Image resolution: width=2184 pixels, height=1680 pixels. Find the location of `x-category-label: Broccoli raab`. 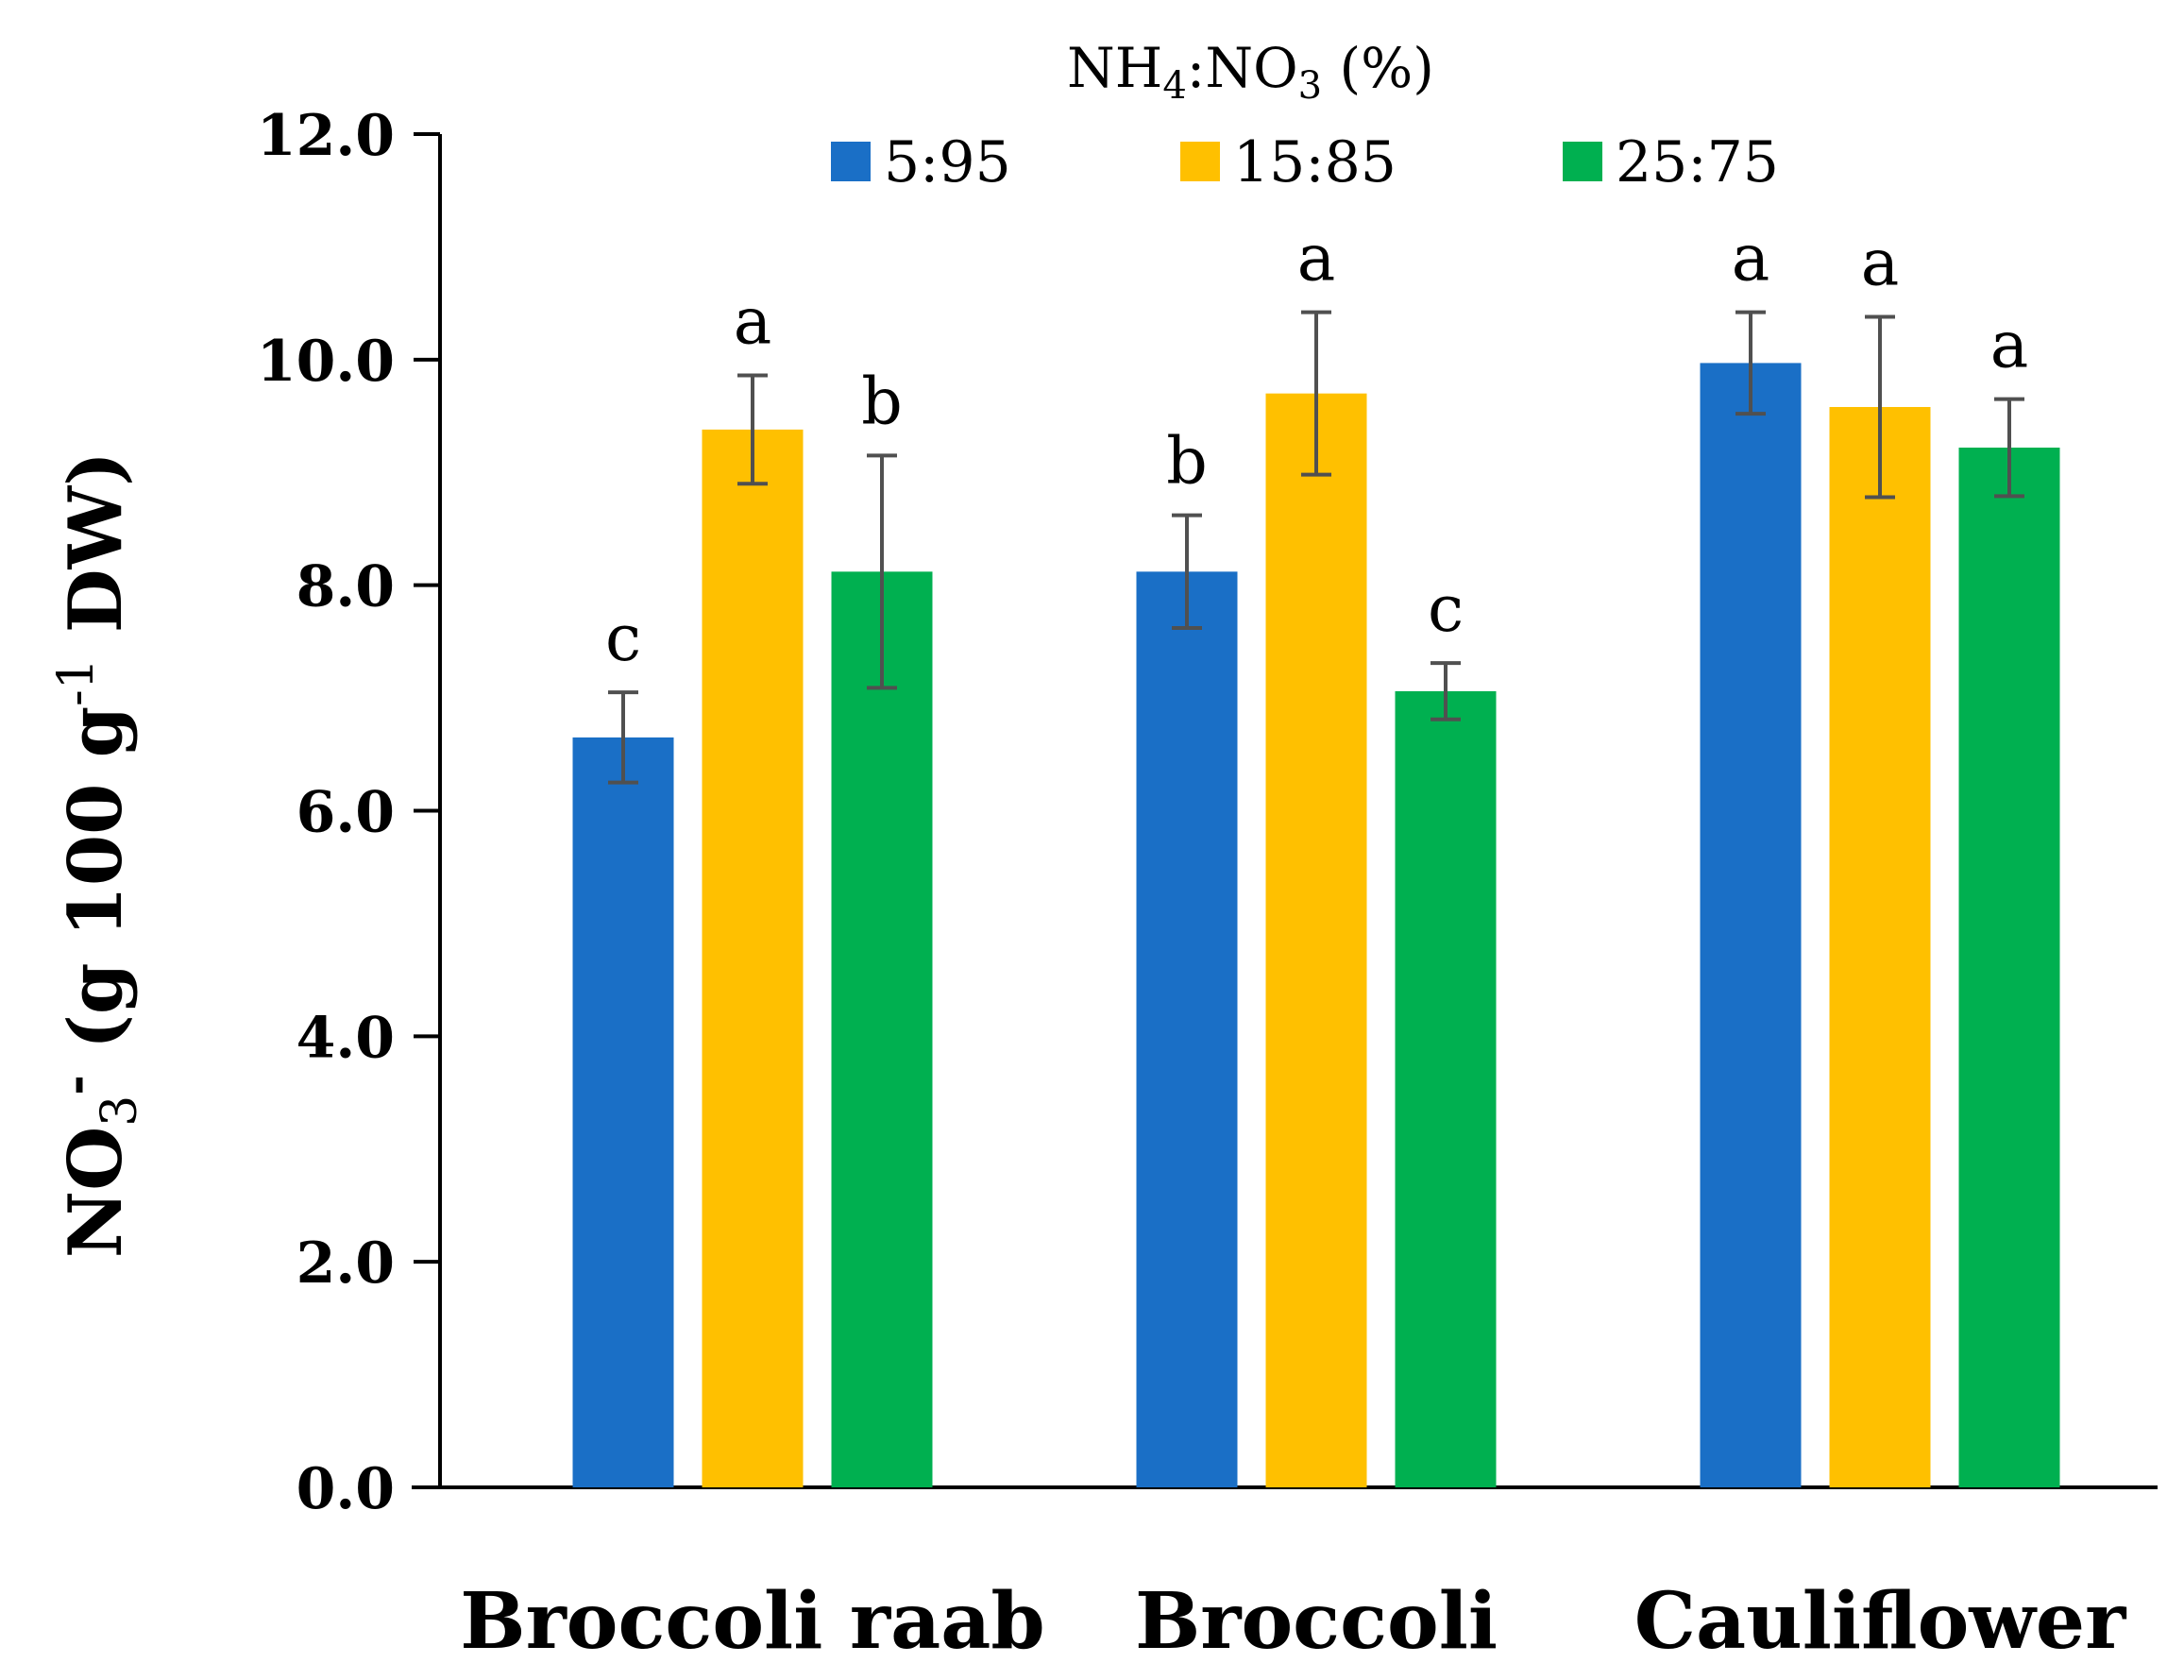

x-category-label: Broccoli raab is located at coordinates (752, 1621).